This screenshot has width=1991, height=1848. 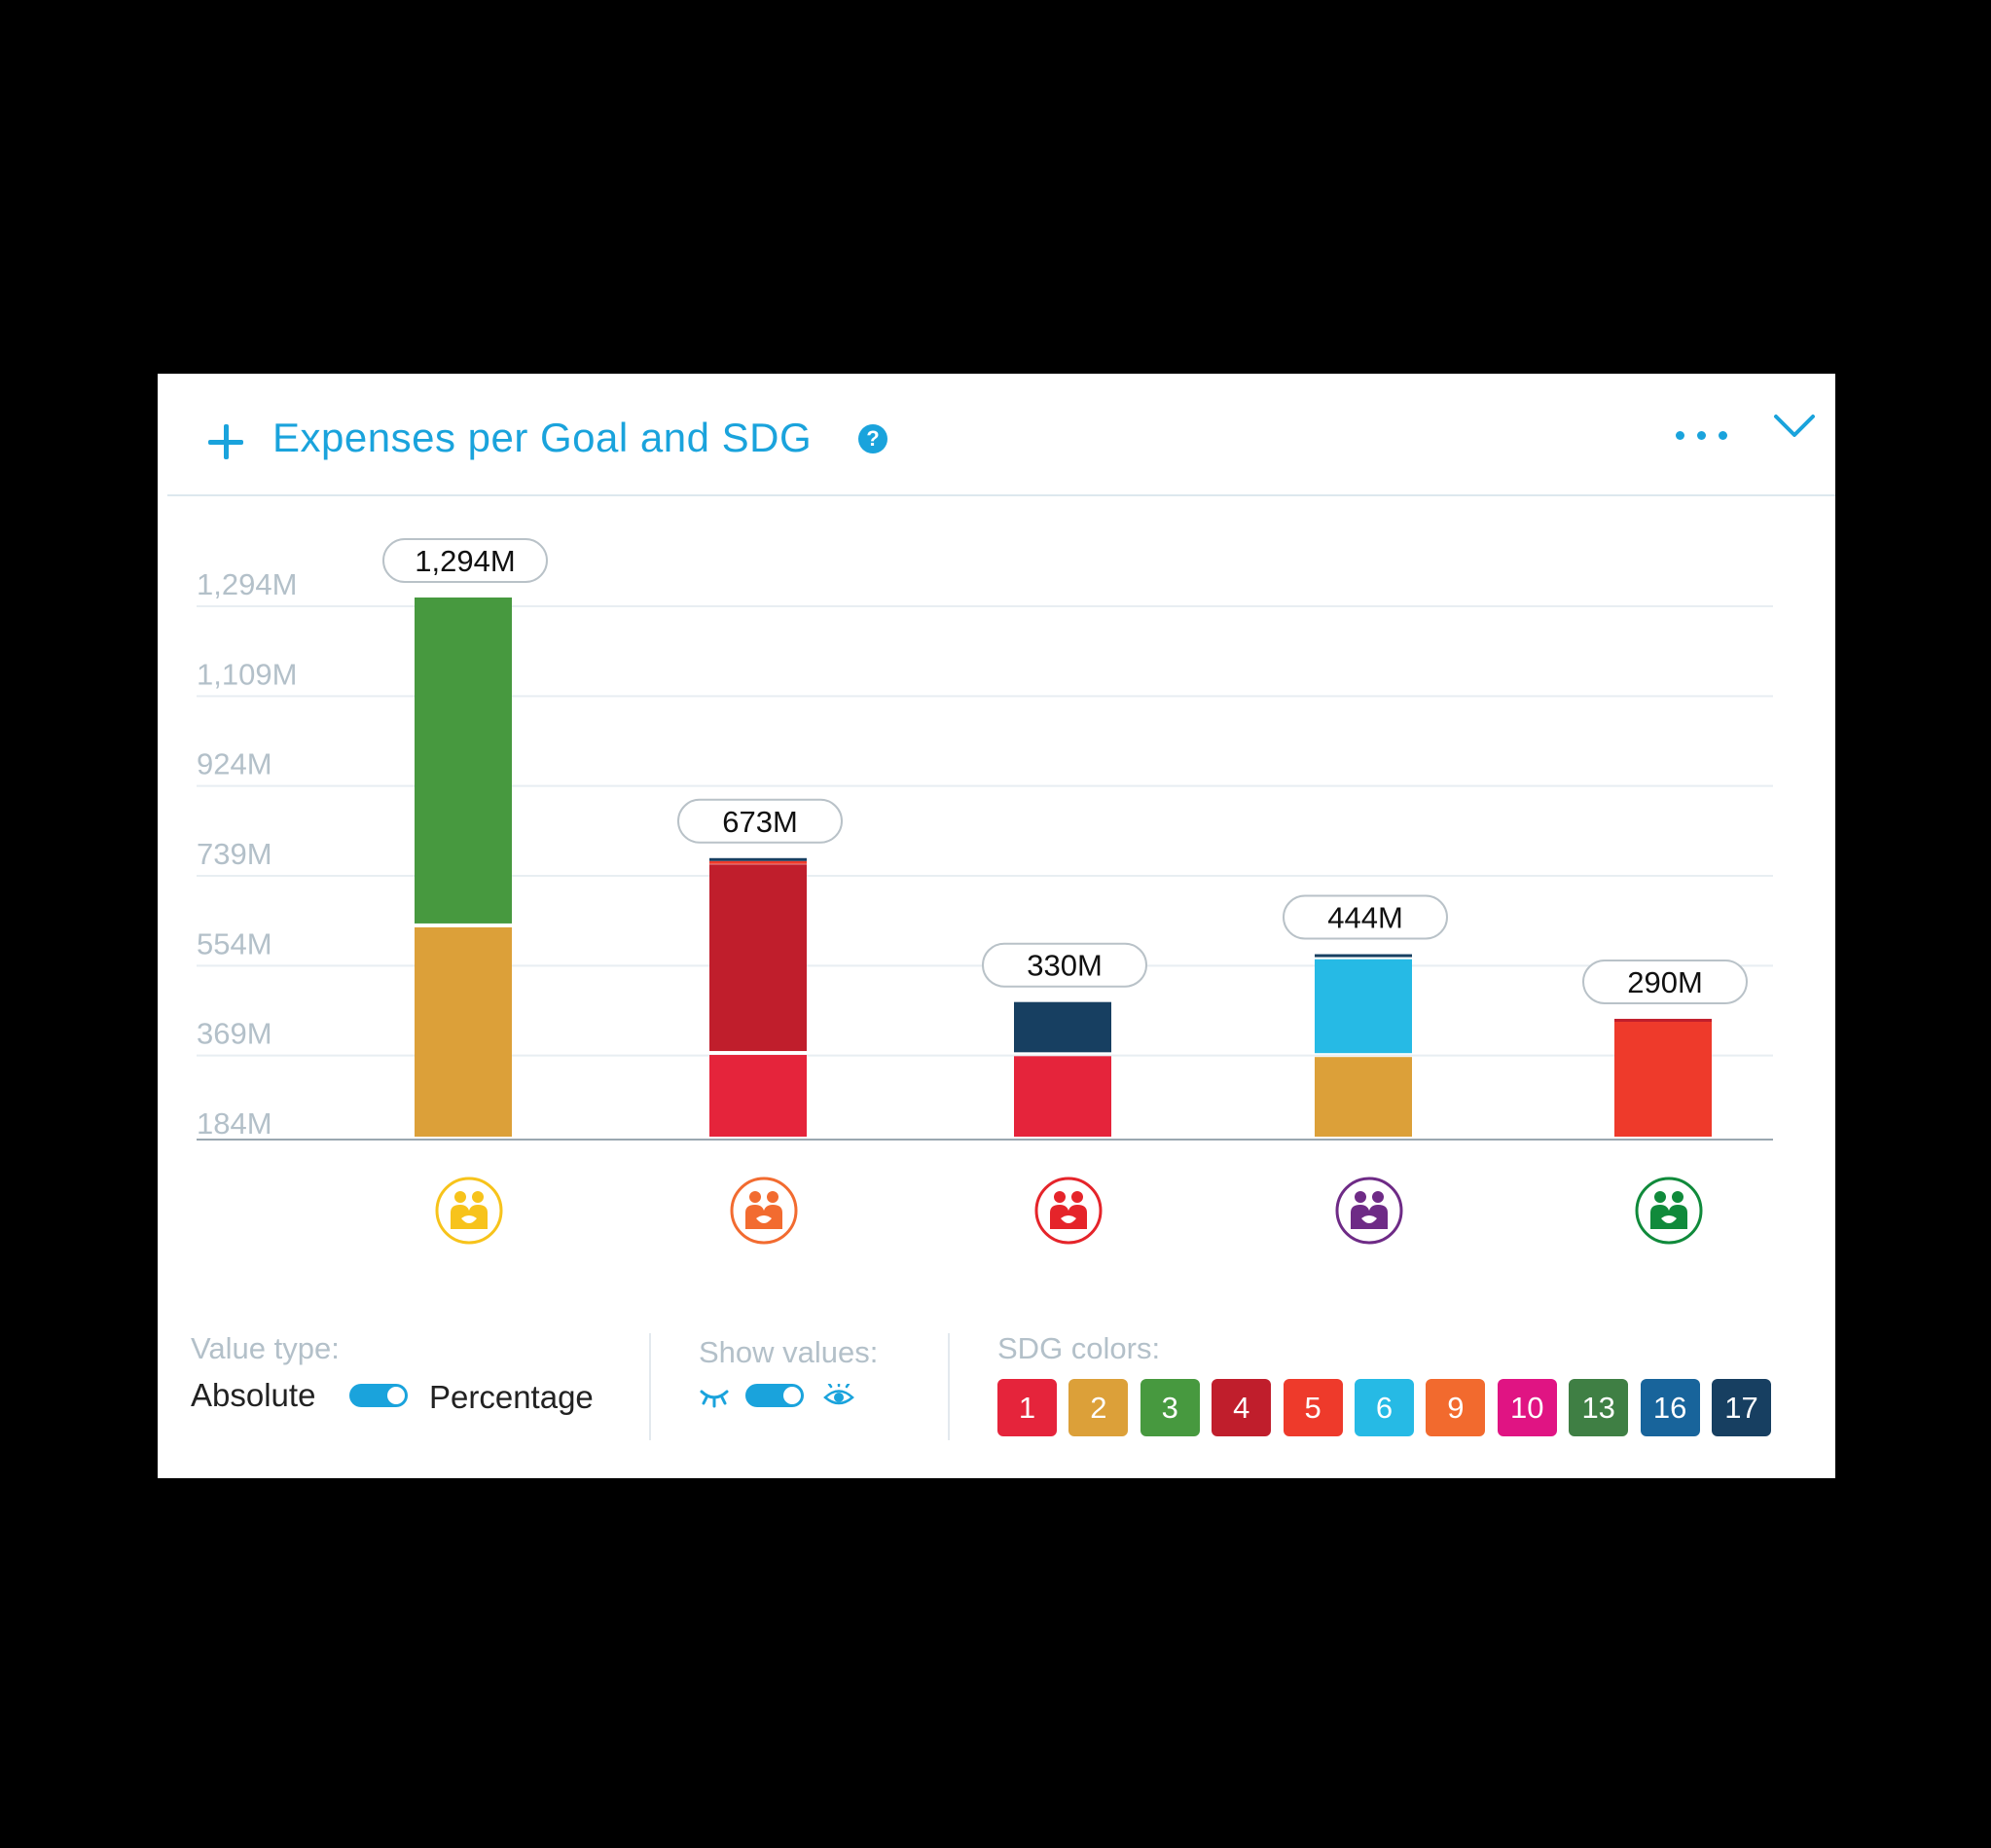 I want to click on sdg-chip-13: 13, so click(x=1599, y=1407).